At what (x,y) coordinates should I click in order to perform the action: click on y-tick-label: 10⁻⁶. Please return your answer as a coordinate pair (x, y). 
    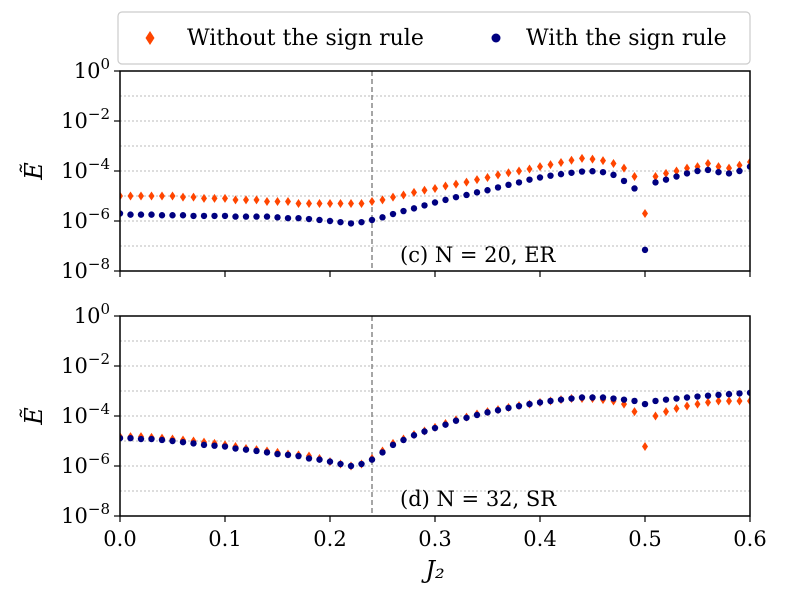
    Looking at the image, I should click on (85, 219).